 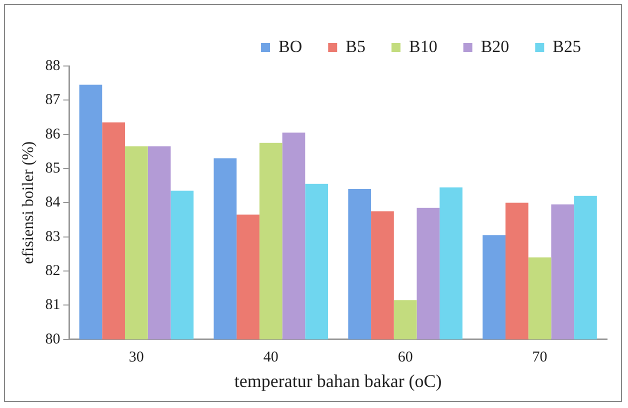 What do you see at coordinates (52, 236) in the screenshot?
I see `y-tick-label: 83` at bounding box center [52, 236].